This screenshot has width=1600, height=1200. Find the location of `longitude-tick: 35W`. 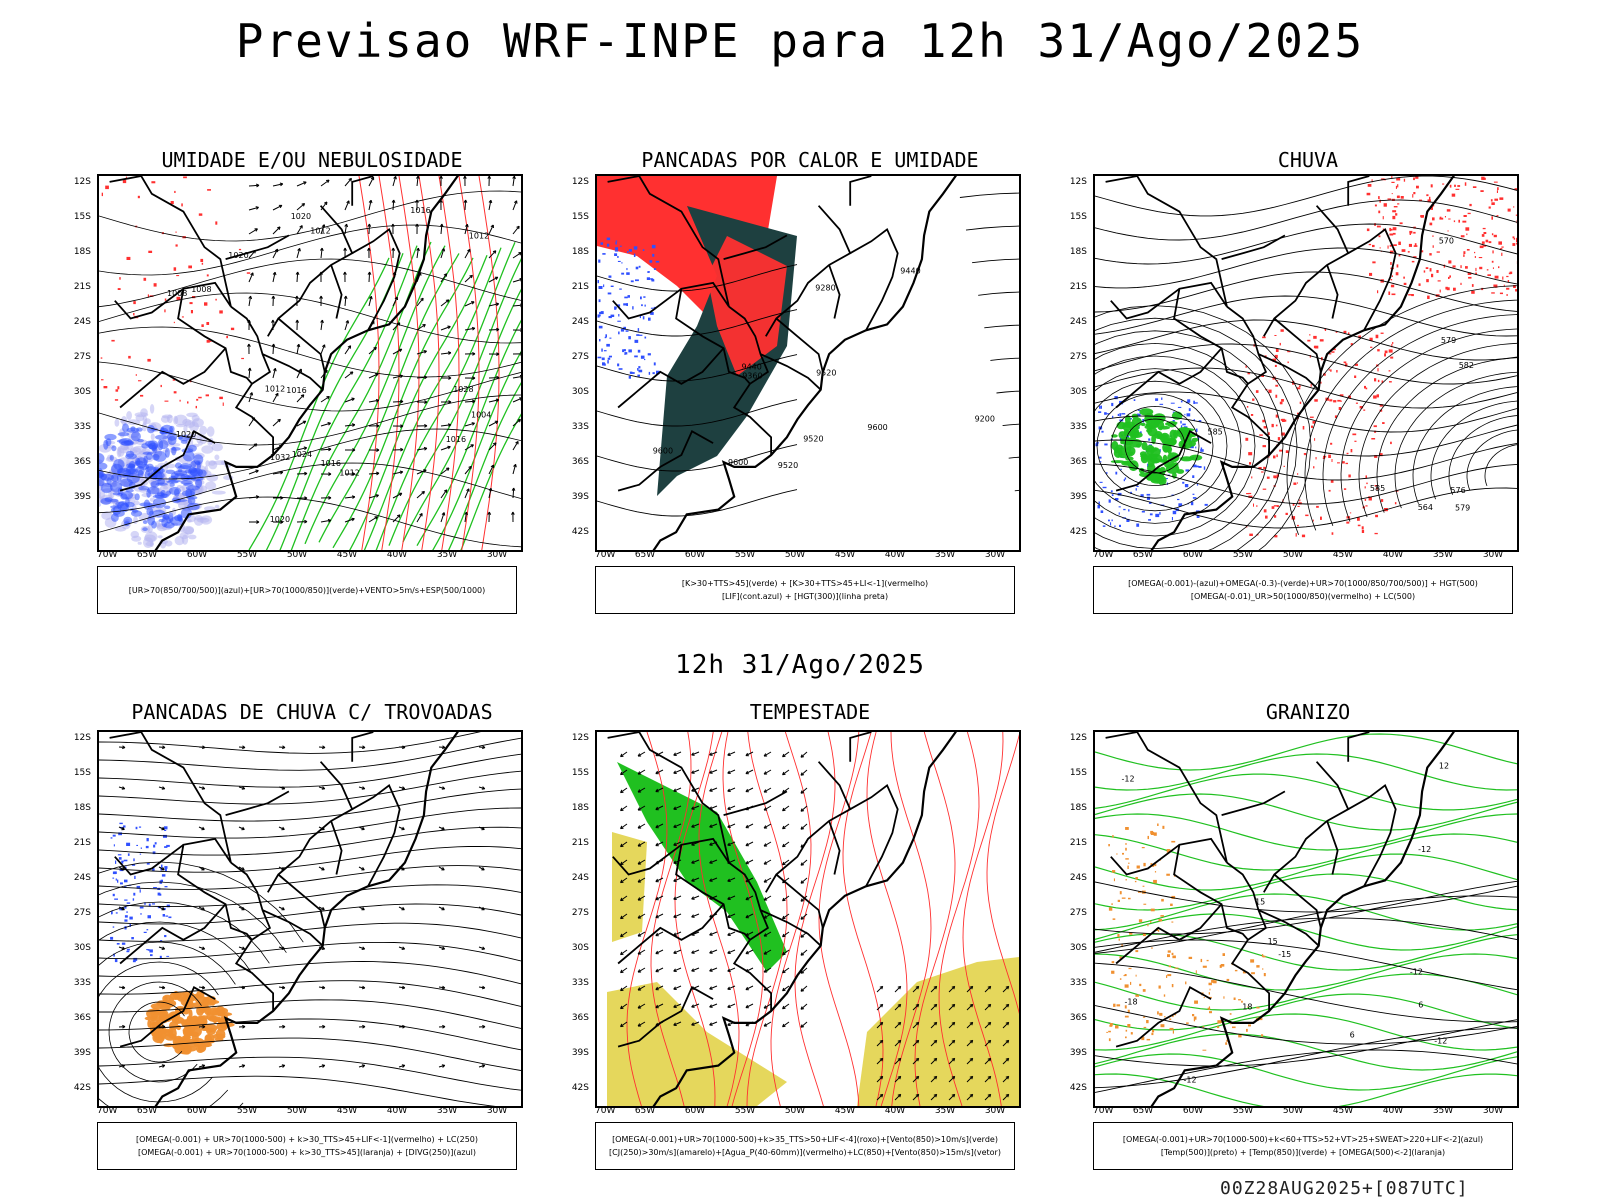

longitude-tick: 35W is located at coordinates (447, 555).